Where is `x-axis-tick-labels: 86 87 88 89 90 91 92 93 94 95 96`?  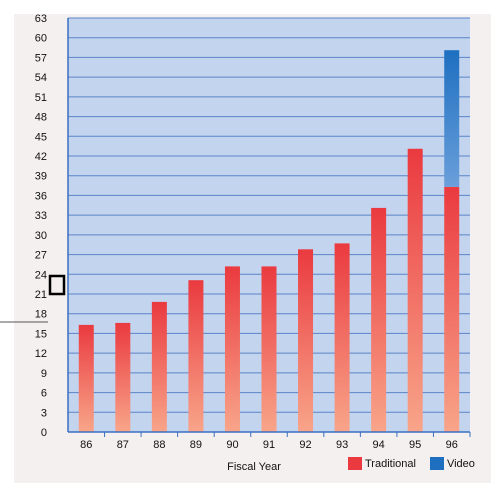 x-axis-tick-labels: 86 87 88 89 90 91 92 93 94 95 96 is located at coordinates (269, 445).